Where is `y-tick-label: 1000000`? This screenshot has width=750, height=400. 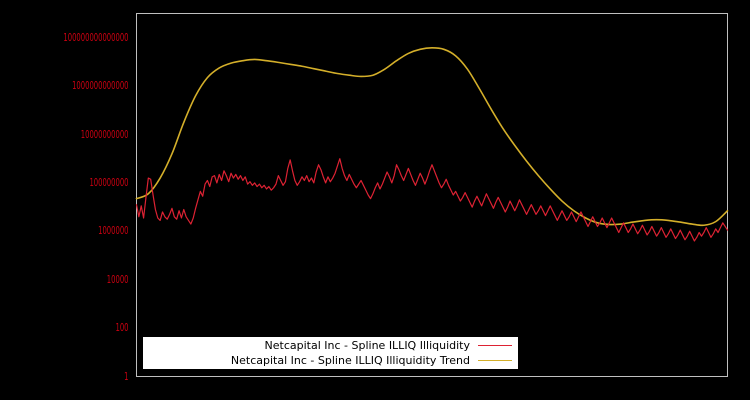
y-tick-label: 1000000 is located at coordinates (113, 231).